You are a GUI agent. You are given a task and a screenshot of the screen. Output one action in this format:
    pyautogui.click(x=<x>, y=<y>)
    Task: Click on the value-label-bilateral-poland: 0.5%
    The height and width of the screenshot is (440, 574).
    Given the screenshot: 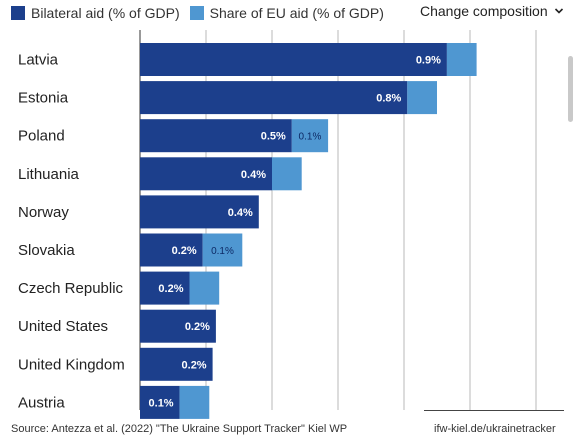 What is the action you would take?
    pyautogui.click(x=273, y=137)
    